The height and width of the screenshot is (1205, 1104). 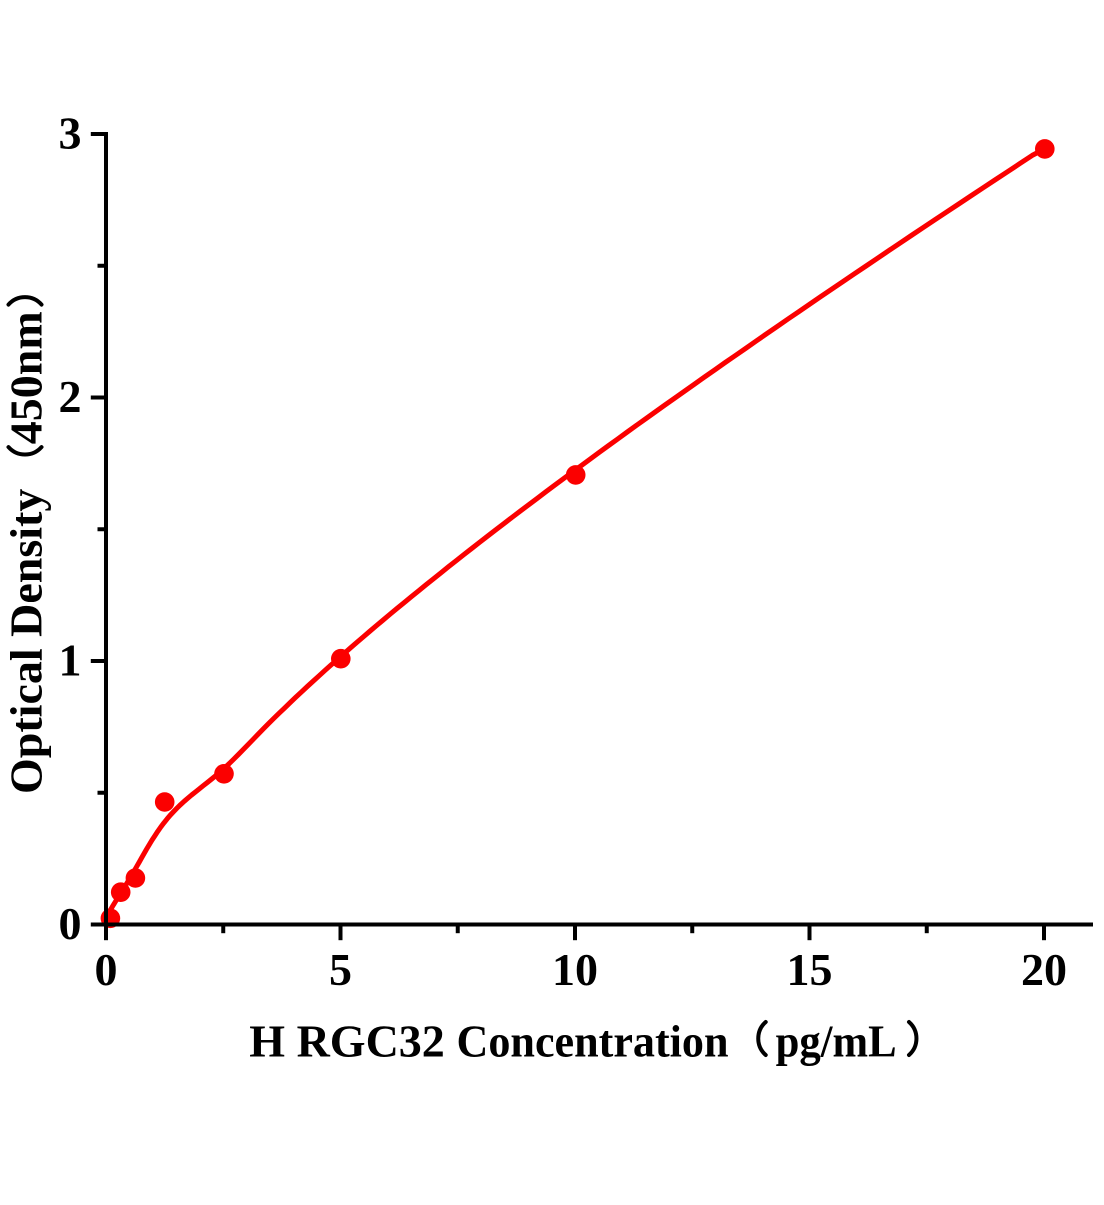 I want to click on svg-text: Concentration, so click(x=593, y=1040).